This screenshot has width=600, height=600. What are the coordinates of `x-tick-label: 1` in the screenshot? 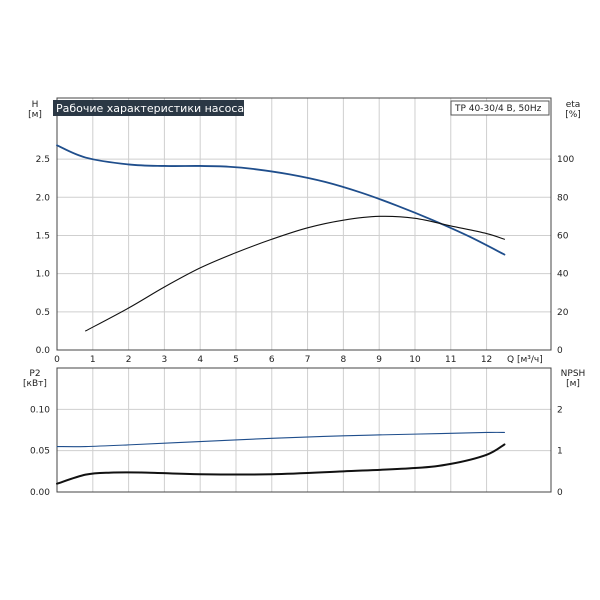 It's located at (93, 360).